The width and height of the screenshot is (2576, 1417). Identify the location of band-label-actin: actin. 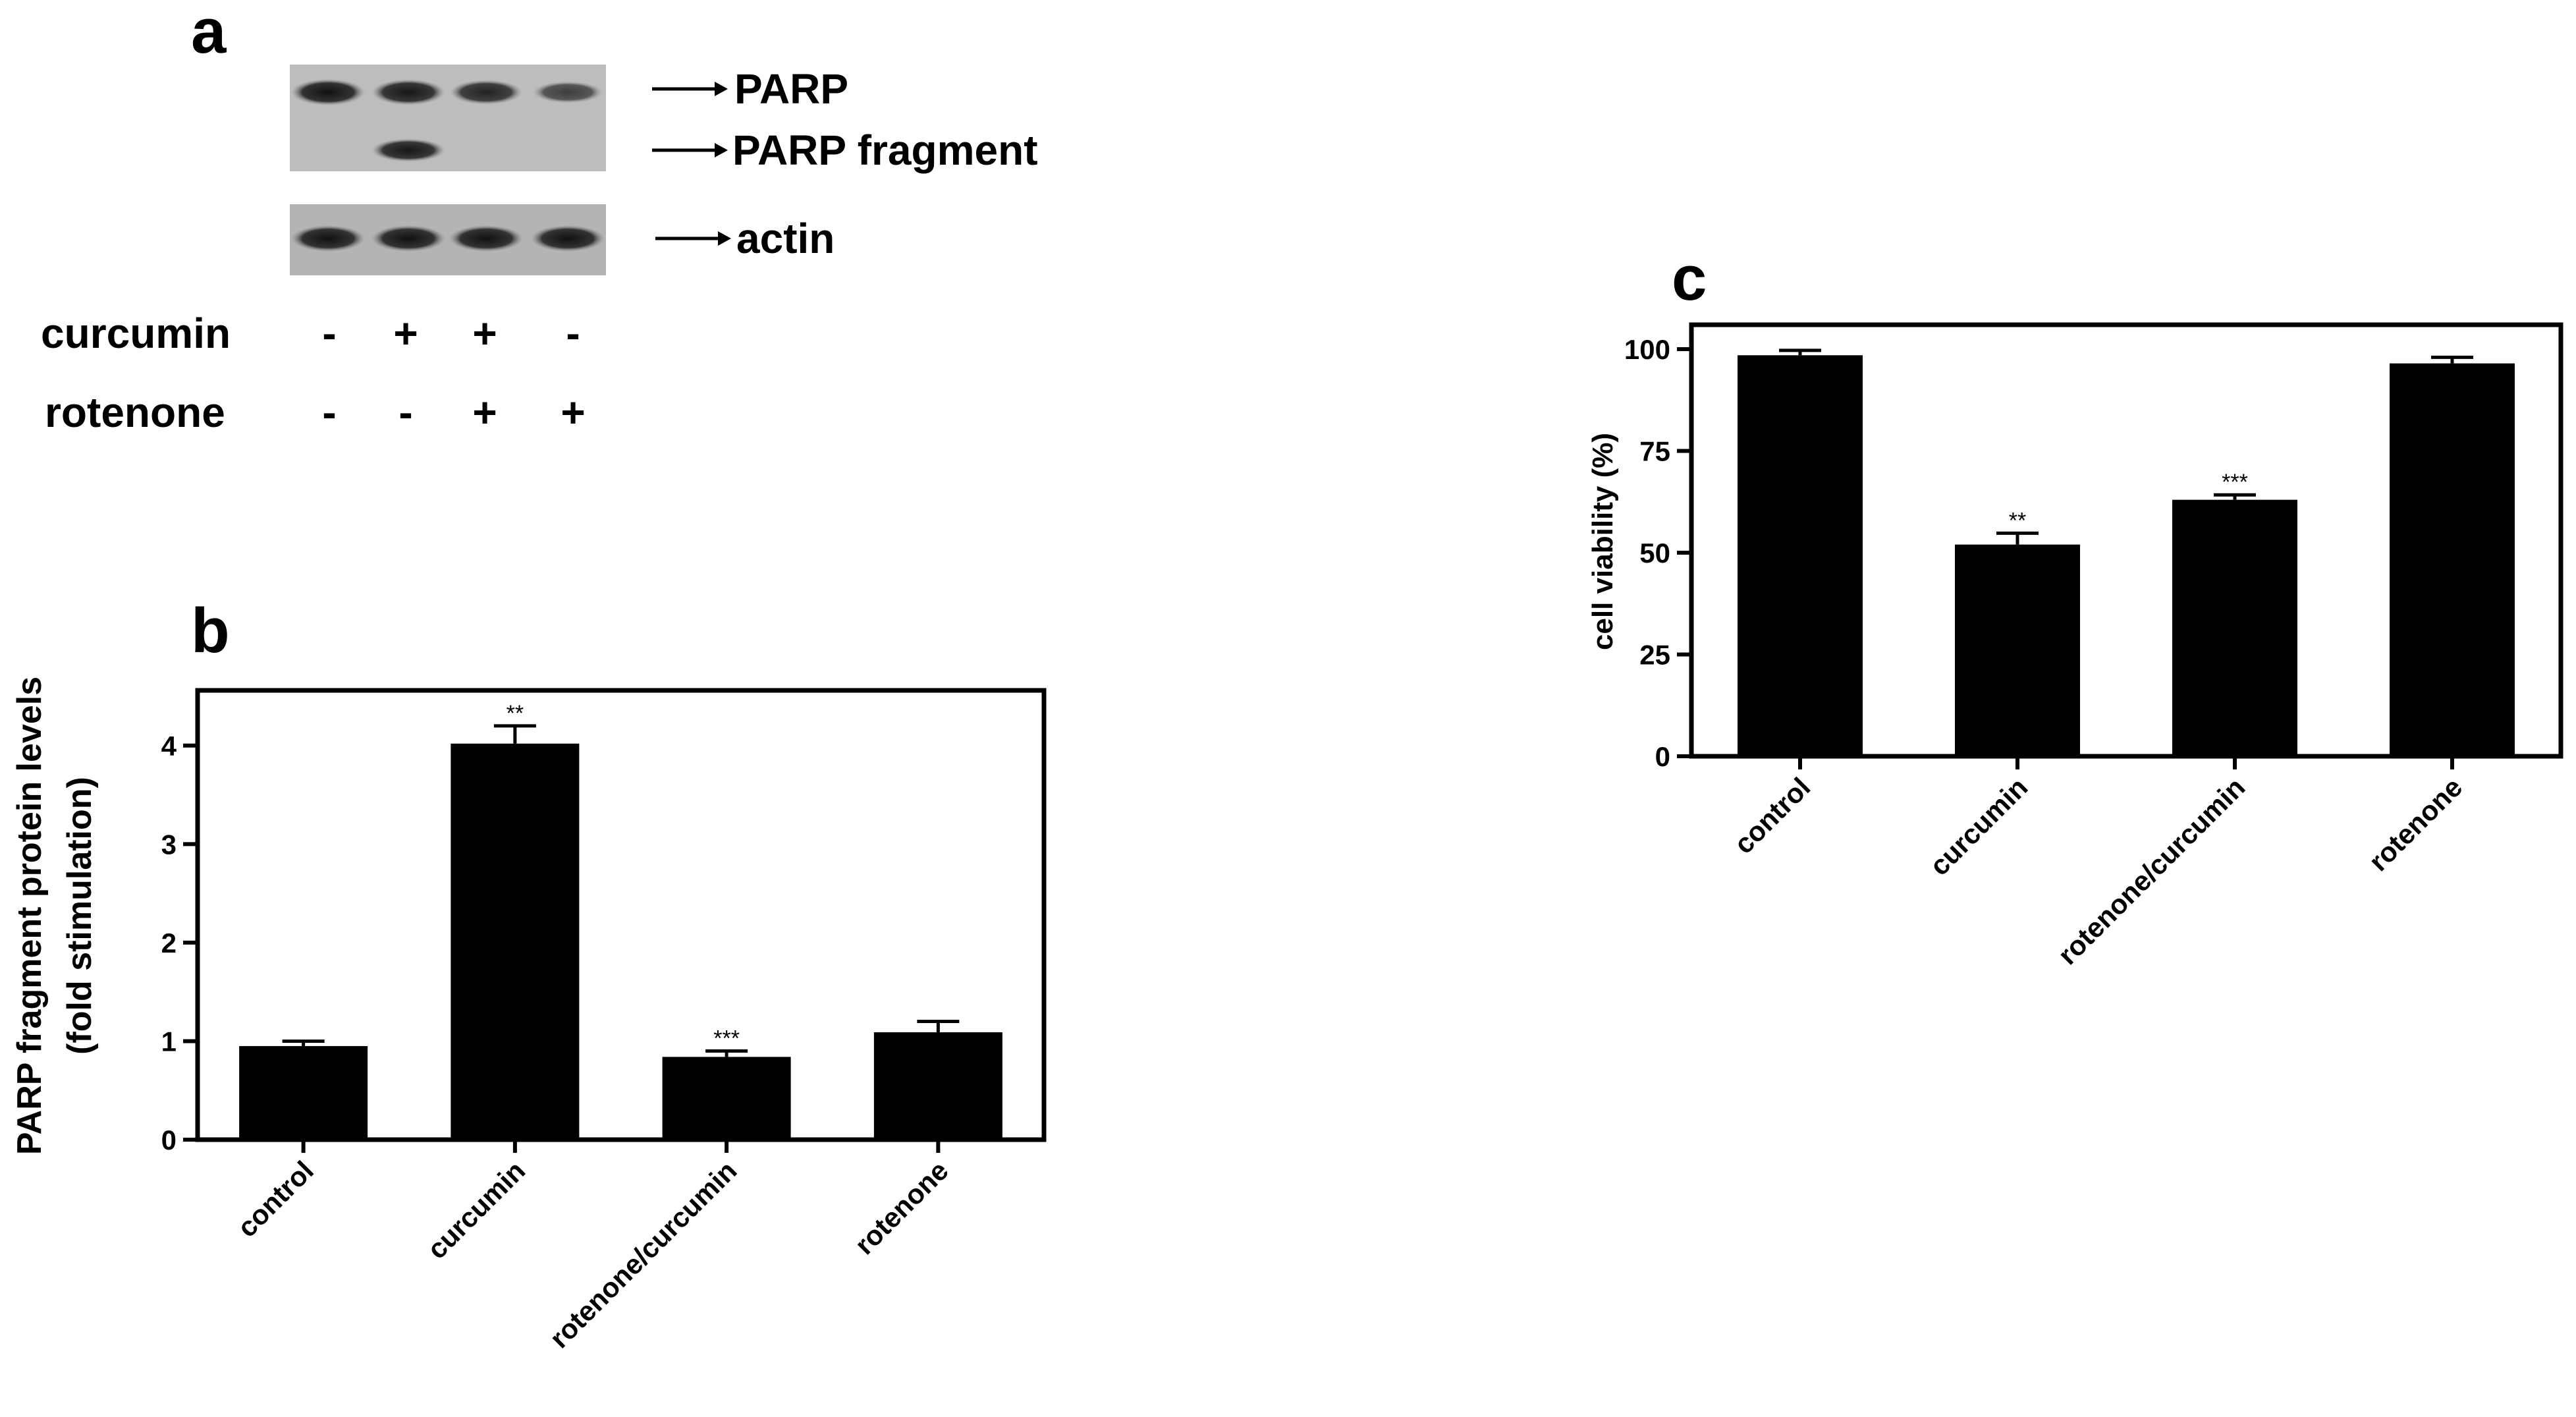
(745, 238).